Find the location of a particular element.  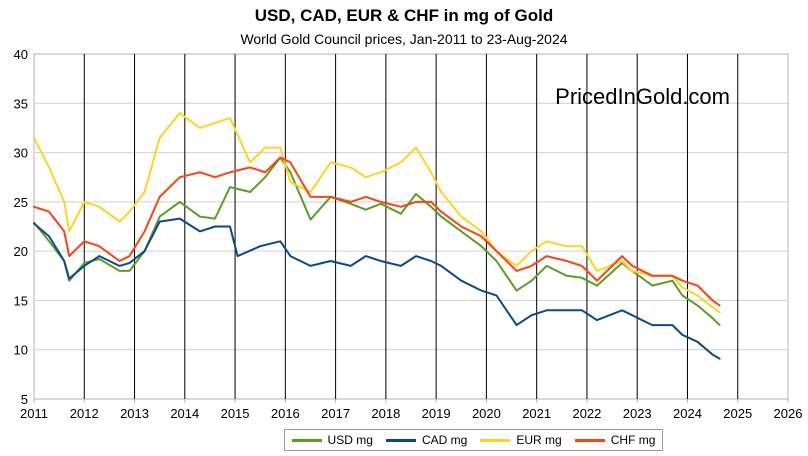

legend-label-eur: EUR mg is located at coordinates (539, 440).